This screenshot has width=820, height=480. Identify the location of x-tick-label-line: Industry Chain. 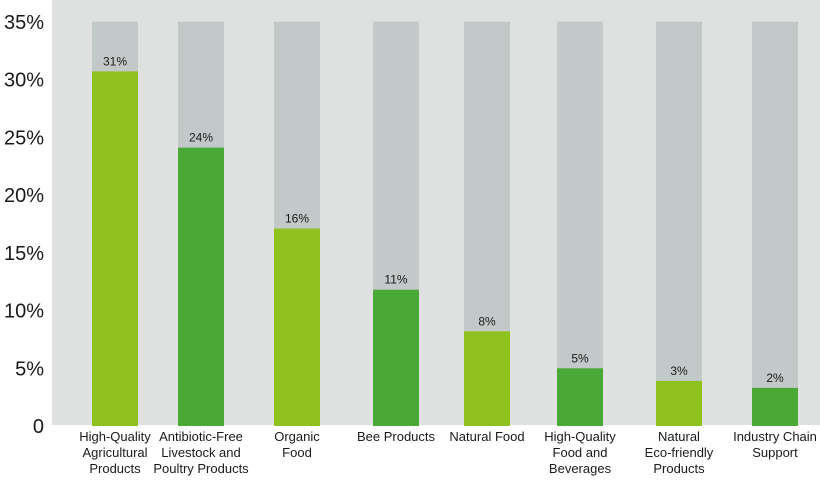
(775, 436).